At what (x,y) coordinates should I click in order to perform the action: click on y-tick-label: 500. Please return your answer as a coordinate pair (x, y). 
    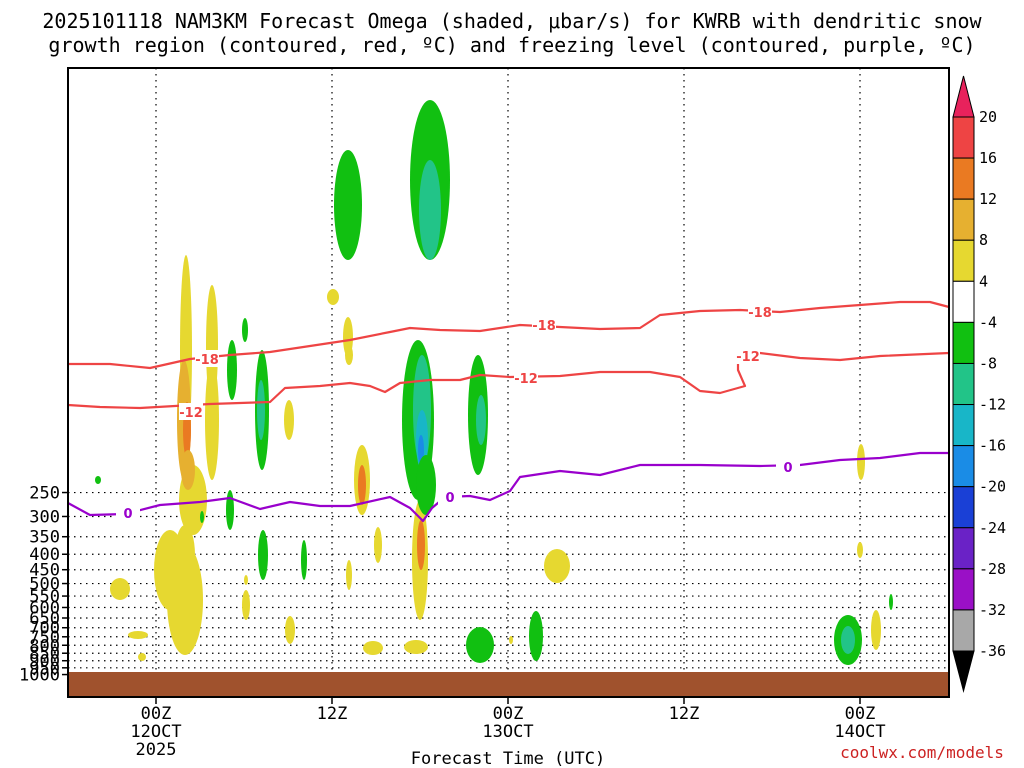
    Looking at the image, I should click on (44, 585).